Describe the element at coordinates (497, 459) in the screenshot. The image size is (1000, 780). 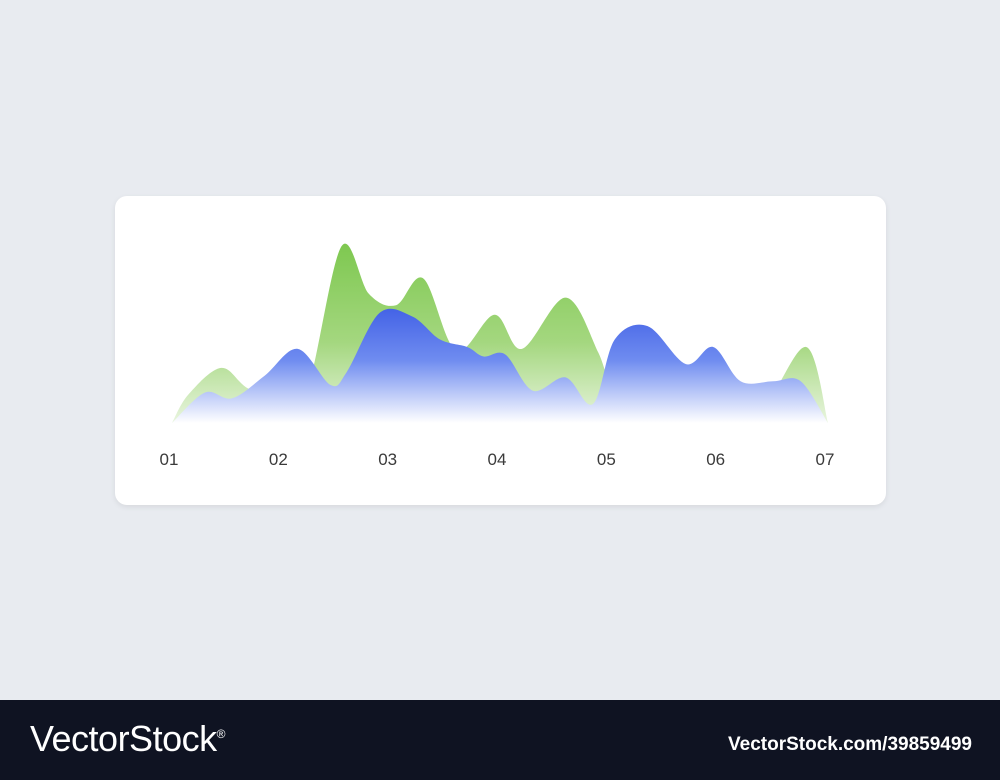
I see `x-tick-label: 04` at that location.